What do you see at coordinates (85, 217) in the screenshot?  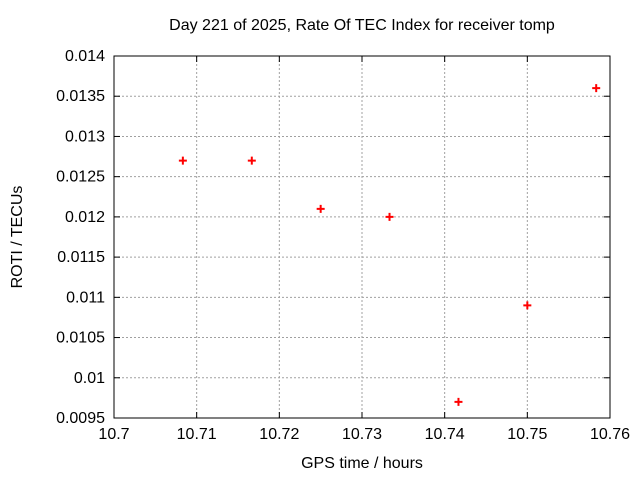 I see `y-tick-label: 0.012` at bounding box center [85, 217].